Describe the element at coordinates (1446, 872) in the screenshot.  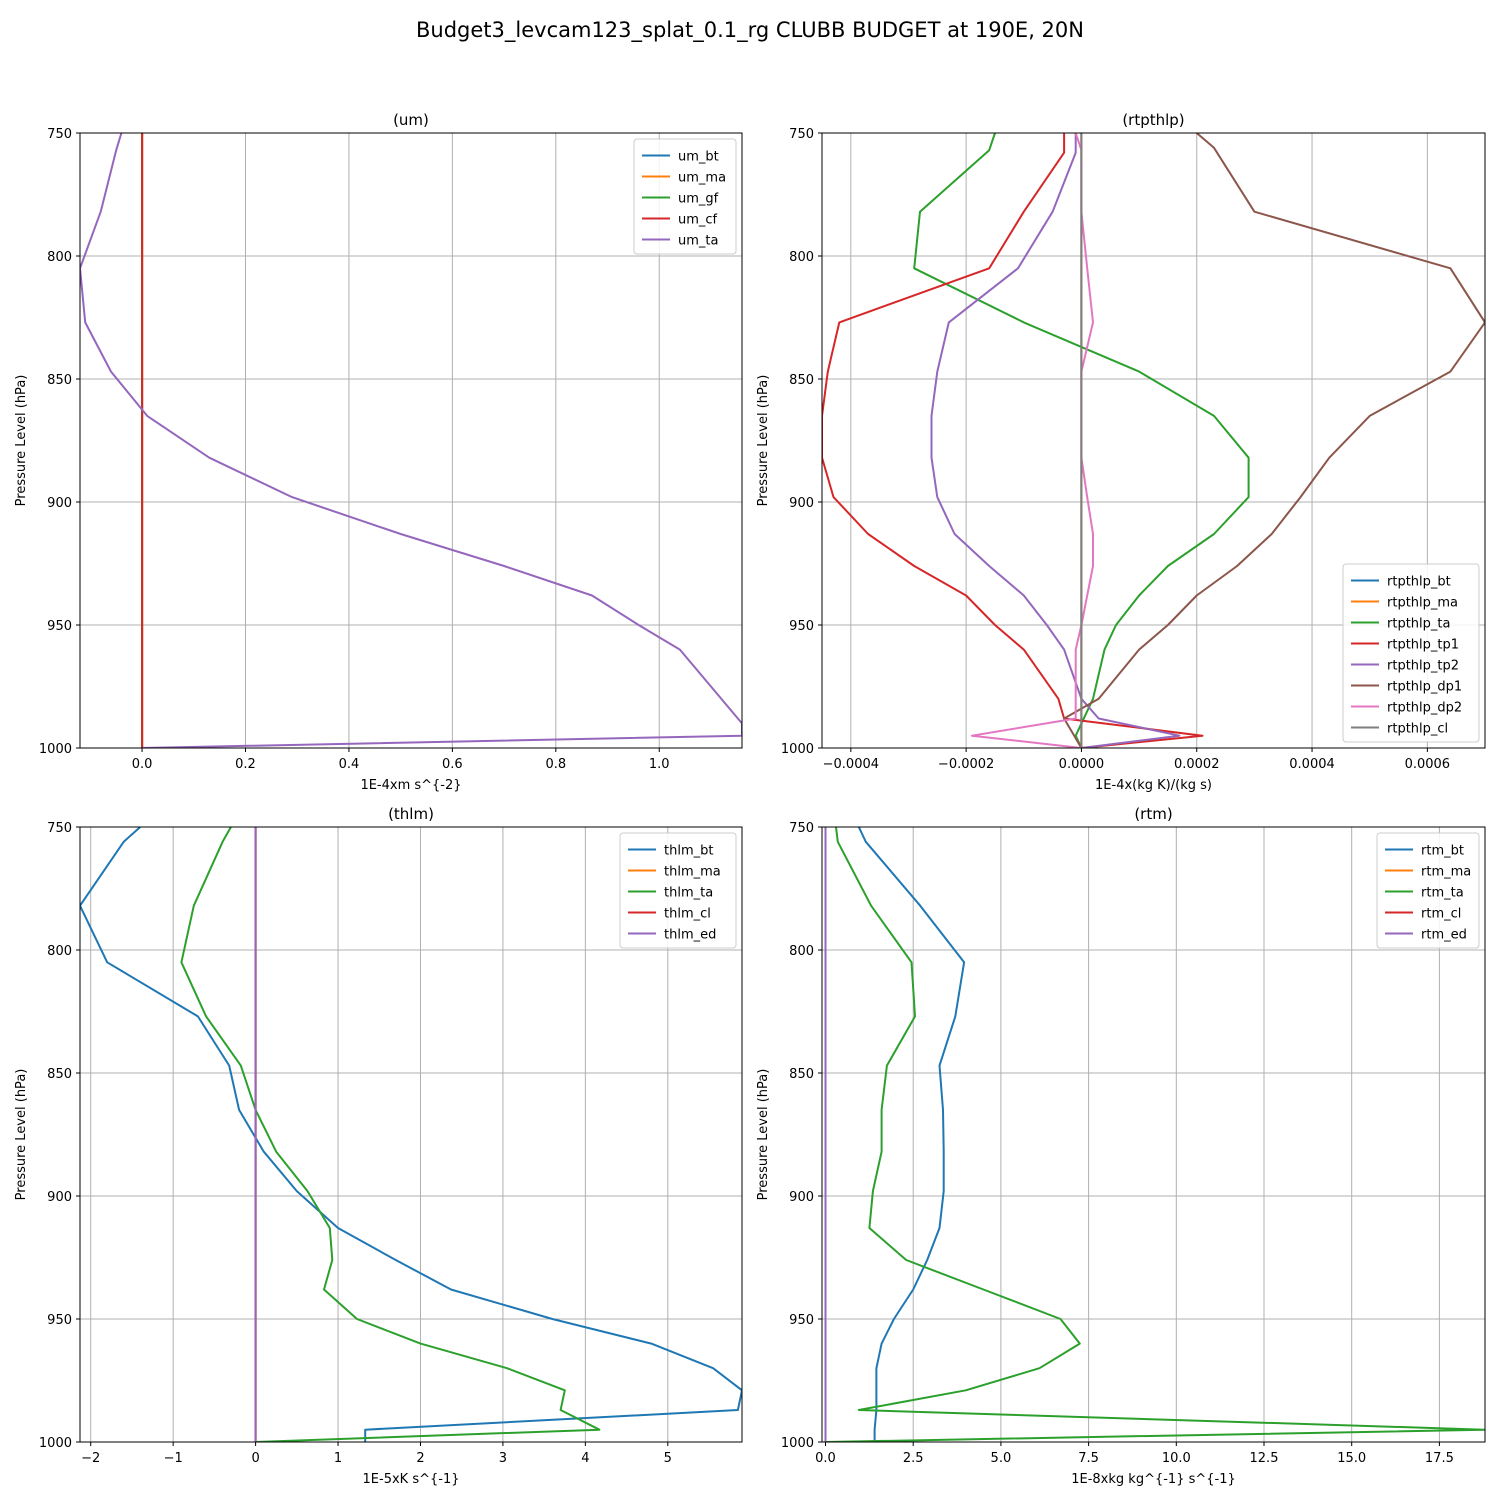
I see `legend-label: rtm_ma` at that location.